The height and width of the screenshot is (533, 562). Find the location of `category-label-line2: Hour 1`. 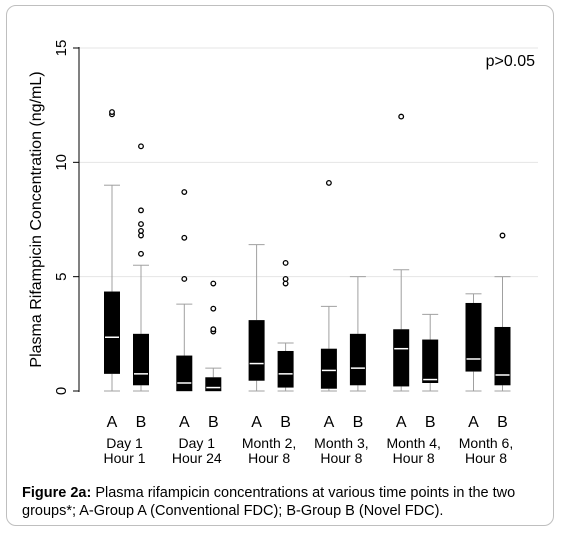

category-label-line2: Hour 1 is located at coordinates (124, 458).